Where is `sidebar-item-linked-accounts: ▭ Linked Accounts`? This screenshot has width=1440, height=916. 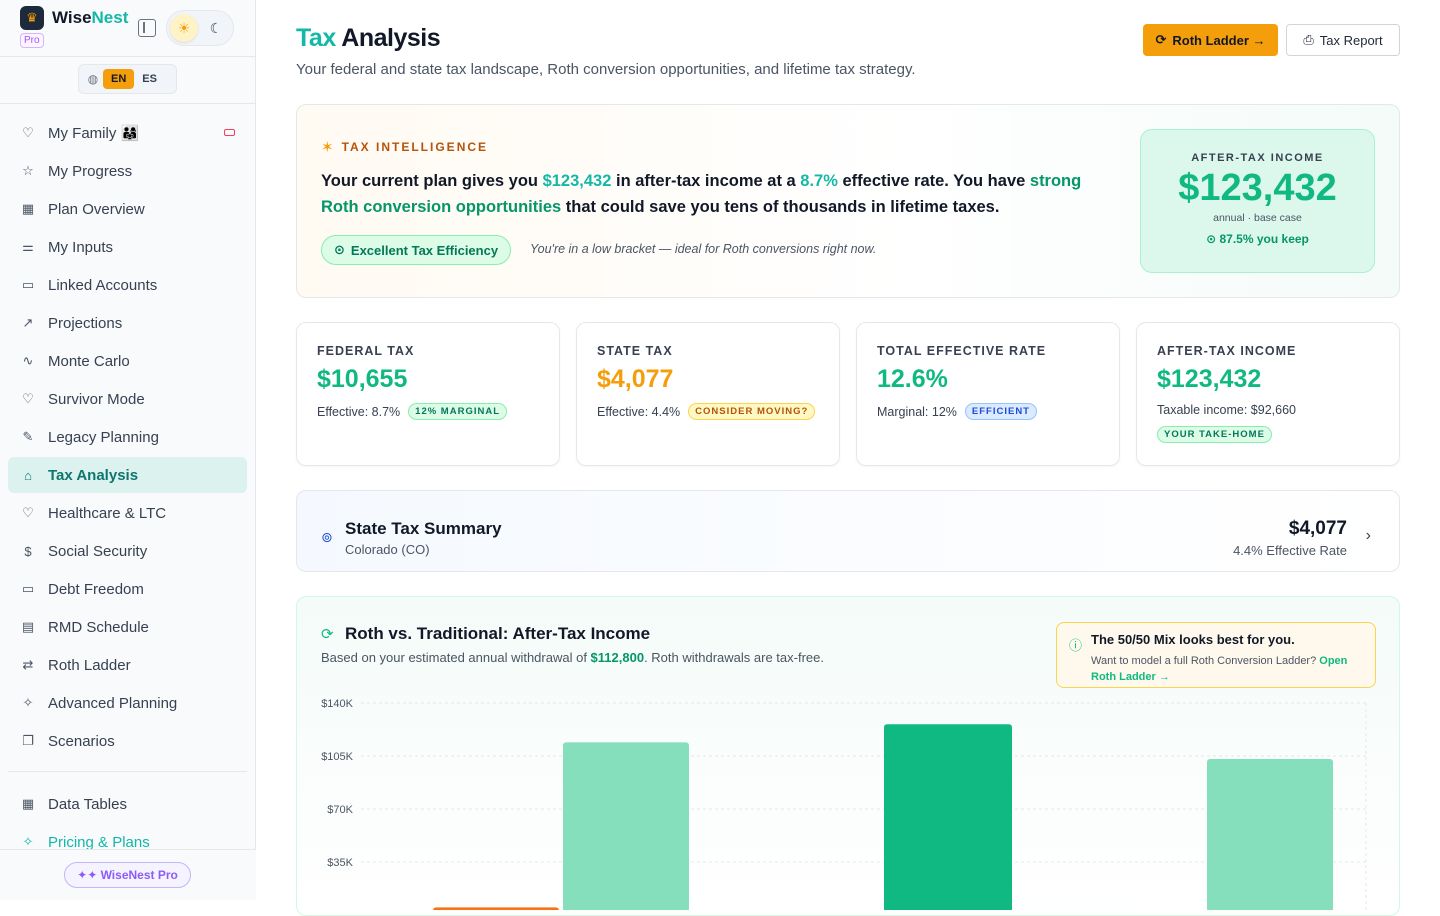 sidebar-item-linked-accounts: ▭ Linked Accounts is located at coordinates (127, 285).